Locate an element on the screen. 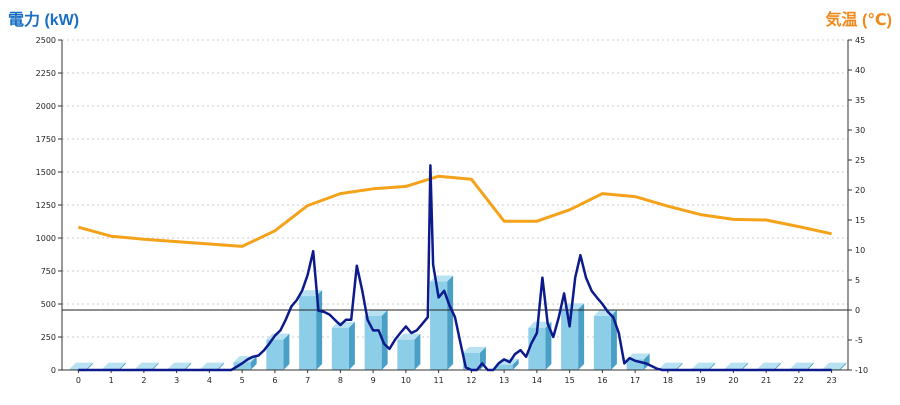 The image size is (900, 405). x-tick-label: 6 is located at coordinates (274, 380).